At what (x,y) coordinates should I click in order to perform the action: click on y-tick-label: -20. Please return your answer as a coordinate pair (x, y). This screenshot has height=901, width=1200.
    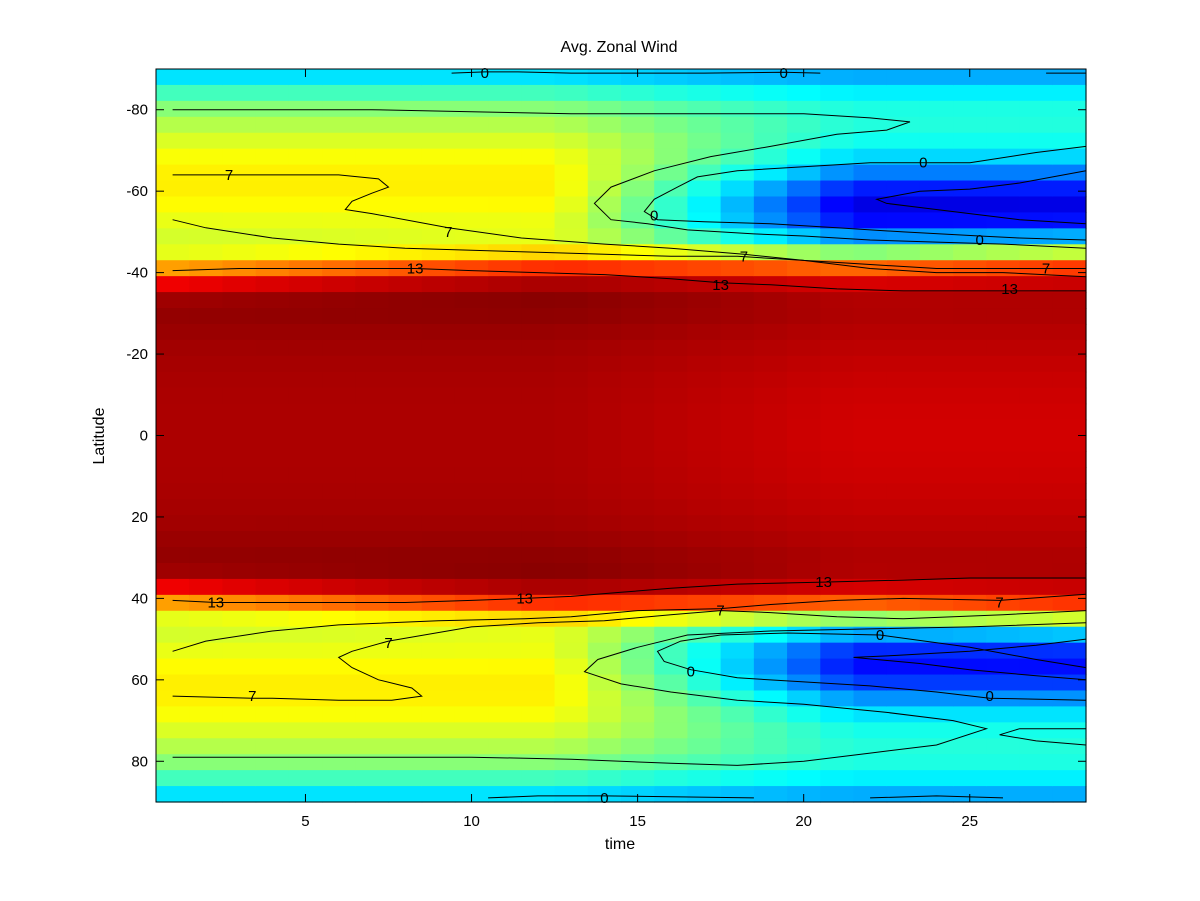
    Looking at the image, I should click on (137, 354).